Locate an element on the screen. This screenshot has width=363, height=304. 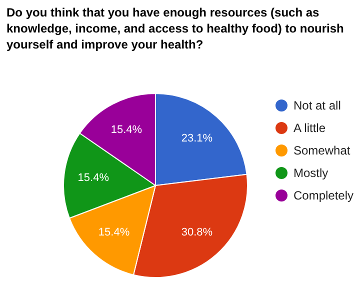
chart-title: Do you think that you have enough resources (such as knowledge, income, and access to healthy food) to nourish yourself and improve your health? is located at coordinates (175, 29).